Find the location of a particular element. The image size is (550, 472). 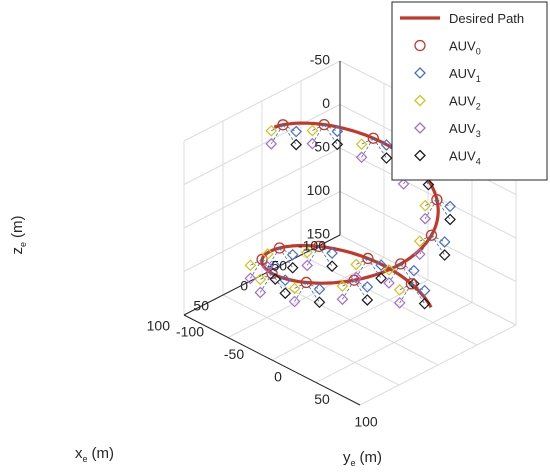

z-tick-label: -50 is located at coordinates (320, 60).